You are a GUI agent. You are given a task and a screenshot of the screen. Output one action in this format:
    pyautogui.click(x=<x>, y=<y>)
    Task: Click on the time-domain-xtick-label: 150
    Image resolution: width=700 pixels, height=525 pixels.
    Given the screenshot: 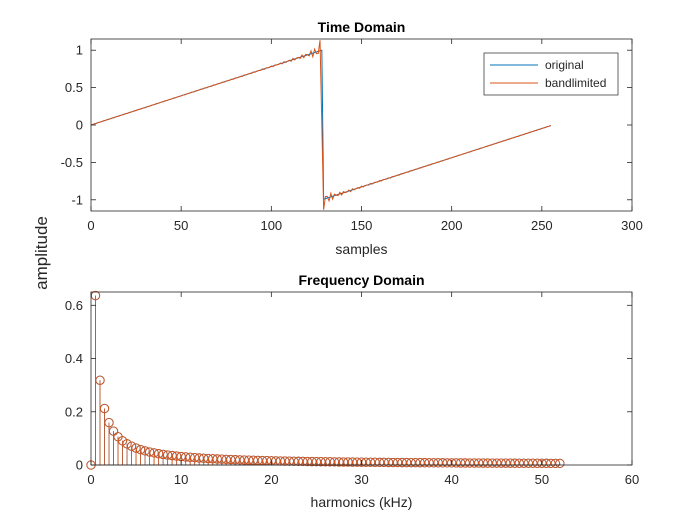 What is the action you would take?
    pyautogui.click(x=362, y=225)
    